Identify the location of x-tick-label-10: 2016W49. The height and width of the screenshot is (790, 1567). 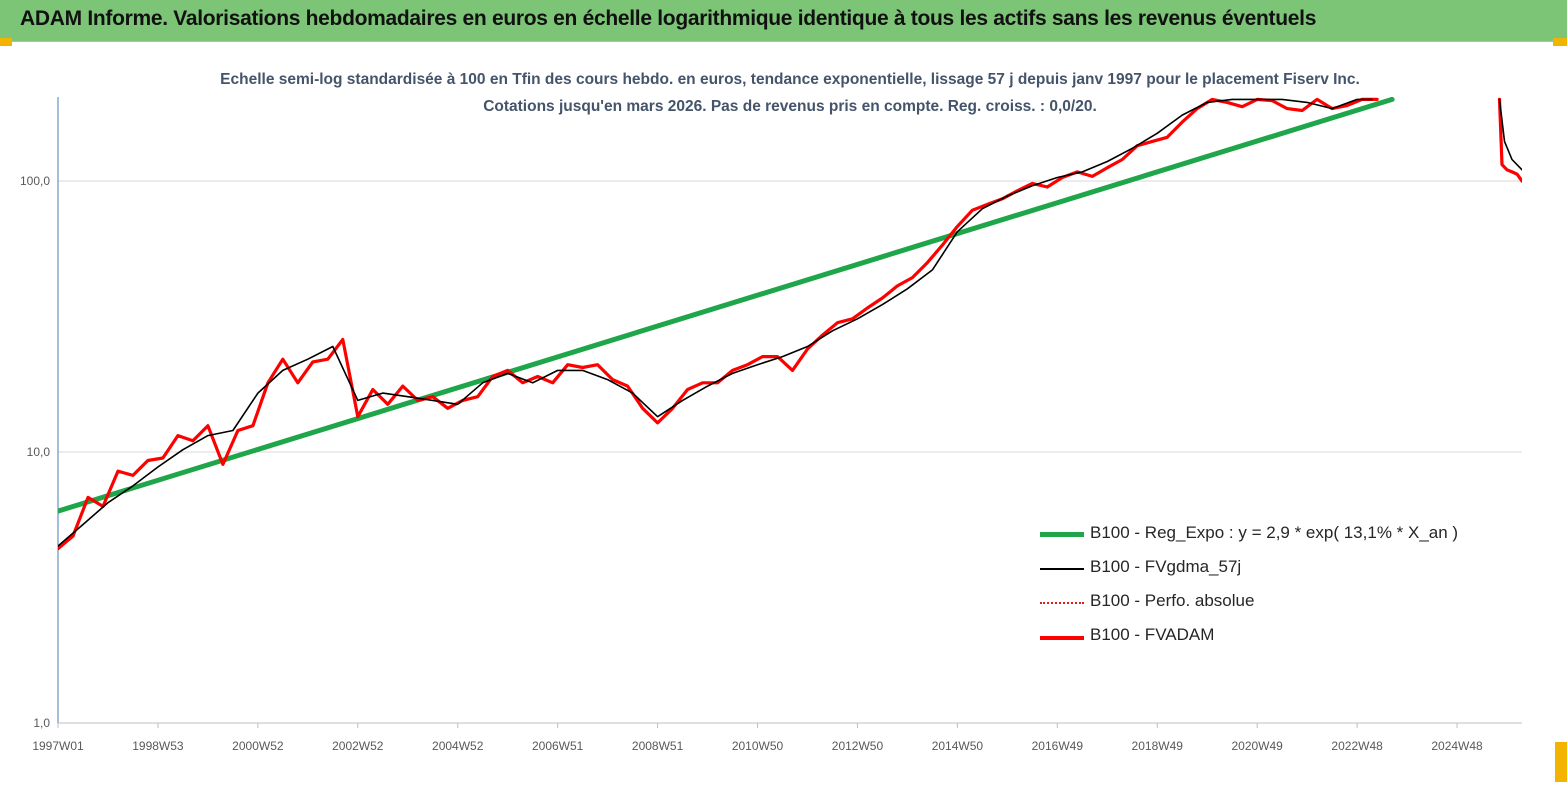
(1058, 746).